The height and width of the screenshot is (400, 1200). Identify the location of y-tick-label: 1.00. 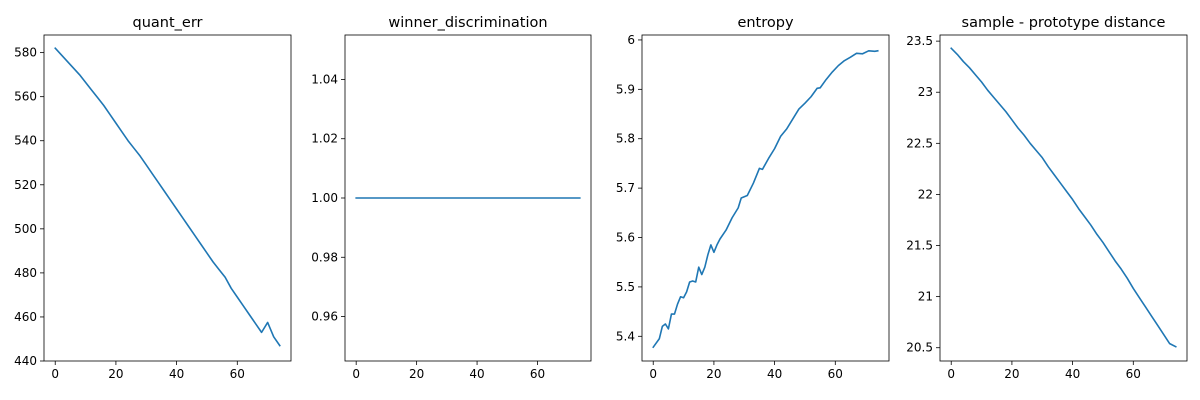
(324, 198).